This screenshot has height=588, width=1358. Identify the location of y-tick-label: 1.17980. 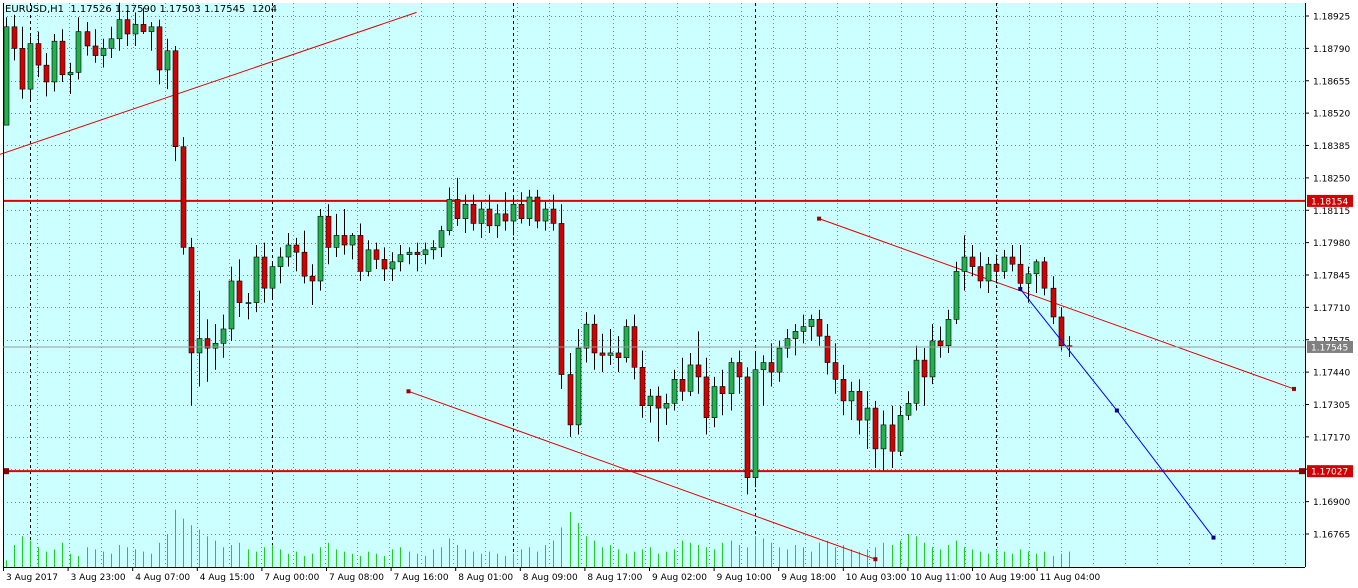
(1331, 244).